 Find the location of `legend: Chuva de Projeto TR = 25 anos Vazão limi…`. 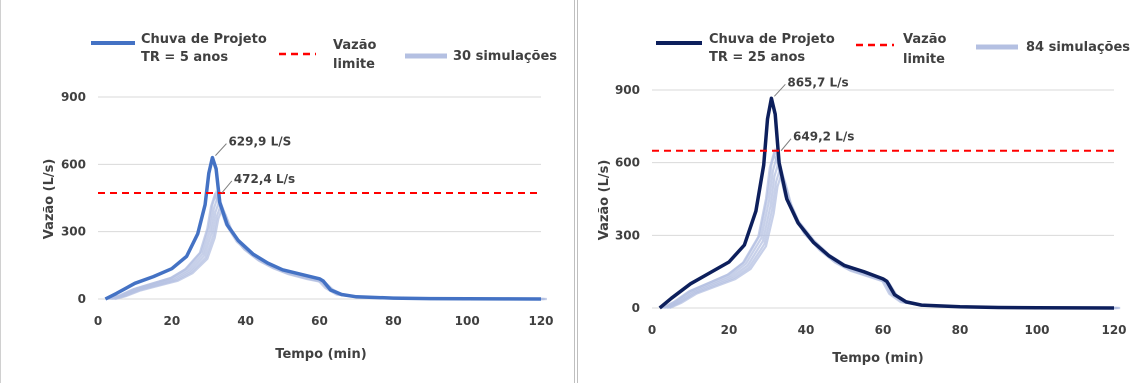

legend: Chuva de Projeto TR = 25 anos Vazão limi… is located at coordinates (893, 49).